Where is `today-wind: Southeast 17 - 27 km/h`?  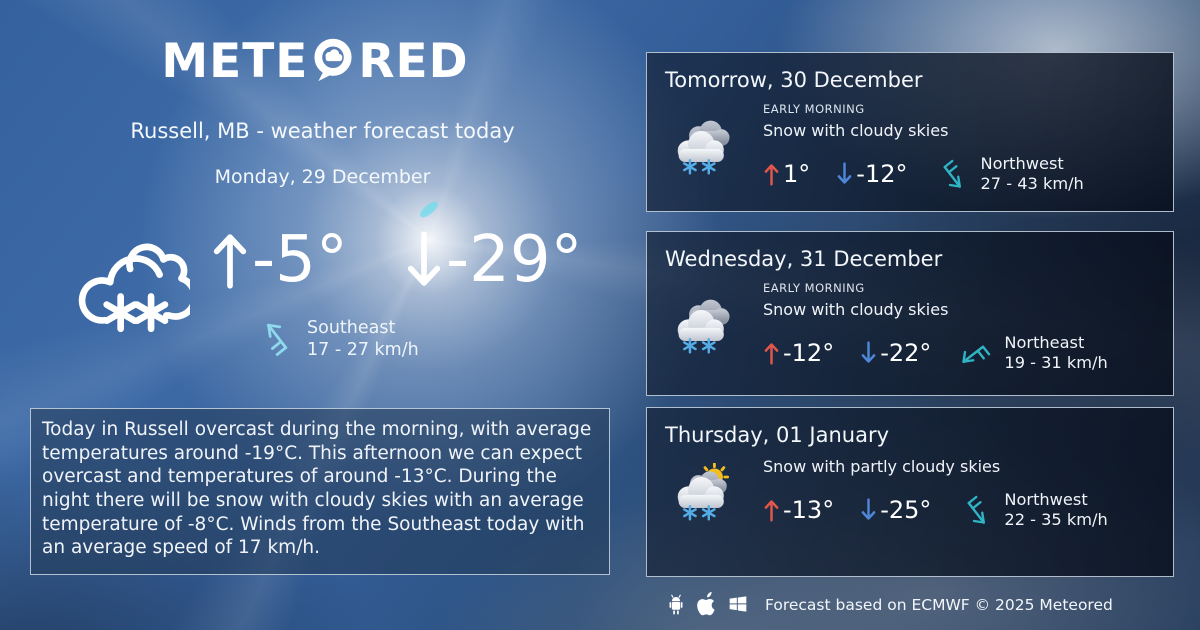 today-wind: Southeast 17 - 27 km/h is located at coordinates (325, 339).